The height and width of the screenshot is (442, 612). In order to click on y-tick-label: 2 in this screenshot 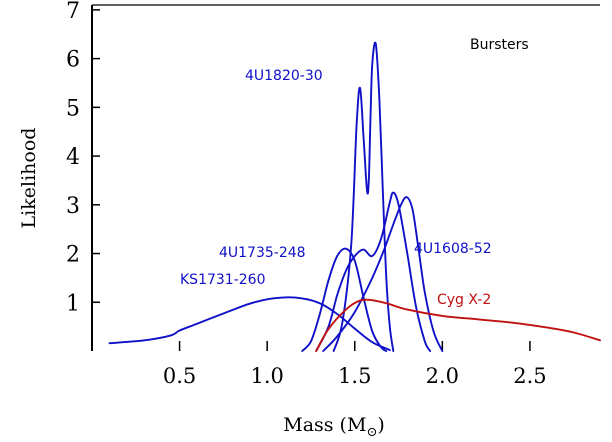, I will do `click(73, 255)`.